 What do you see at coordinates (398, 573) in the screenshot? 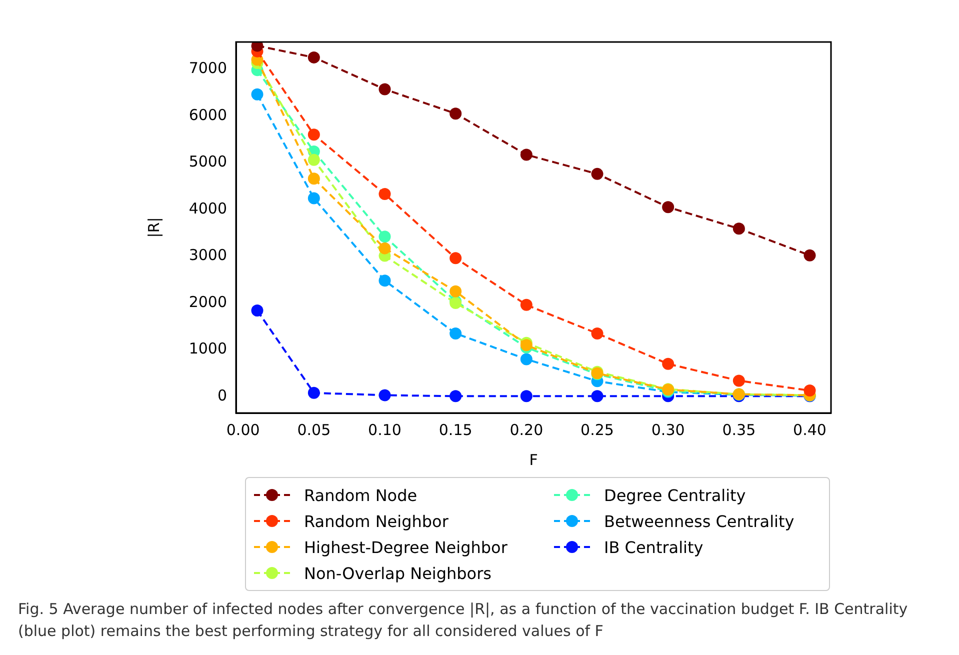
I see `legend-label: Non-Overlap Neighbors` at bounding box center [398, 573].